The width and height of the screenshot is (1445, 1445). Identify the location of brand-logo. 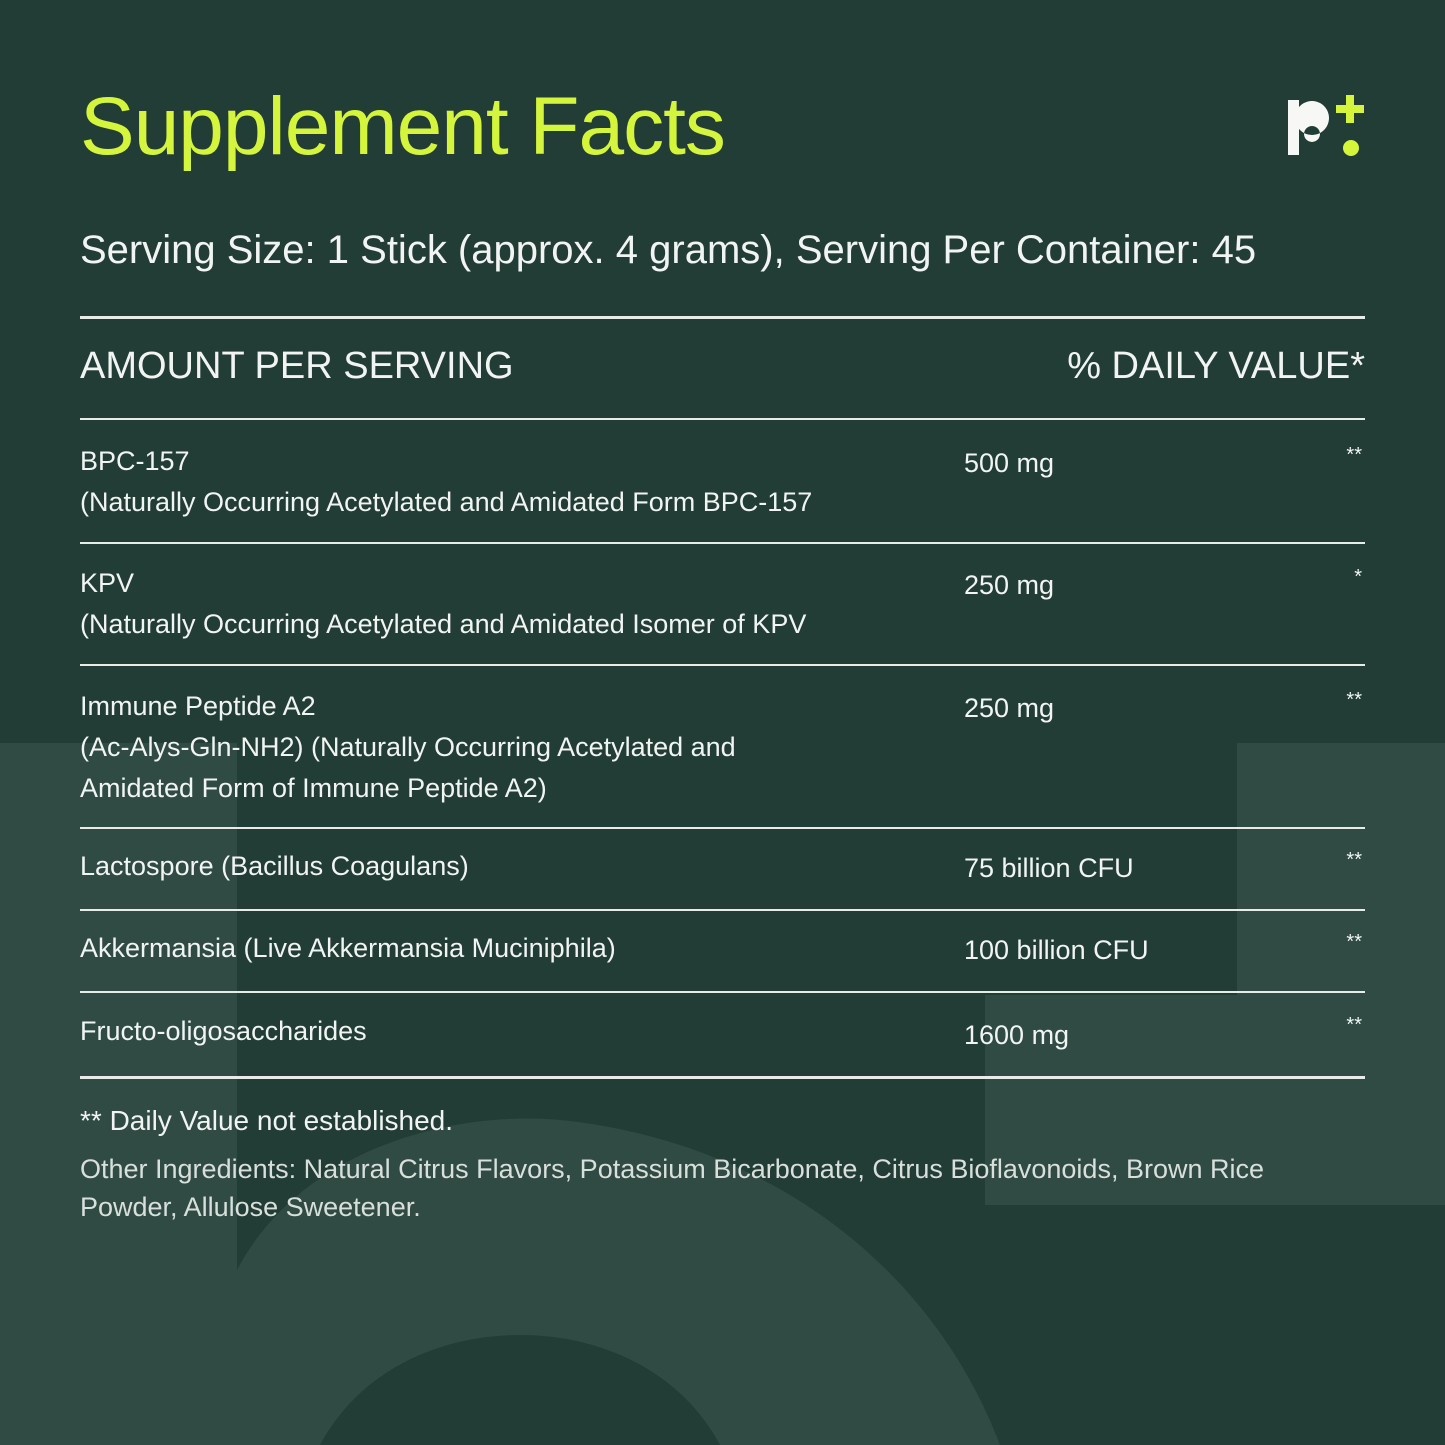
(1326, 125).